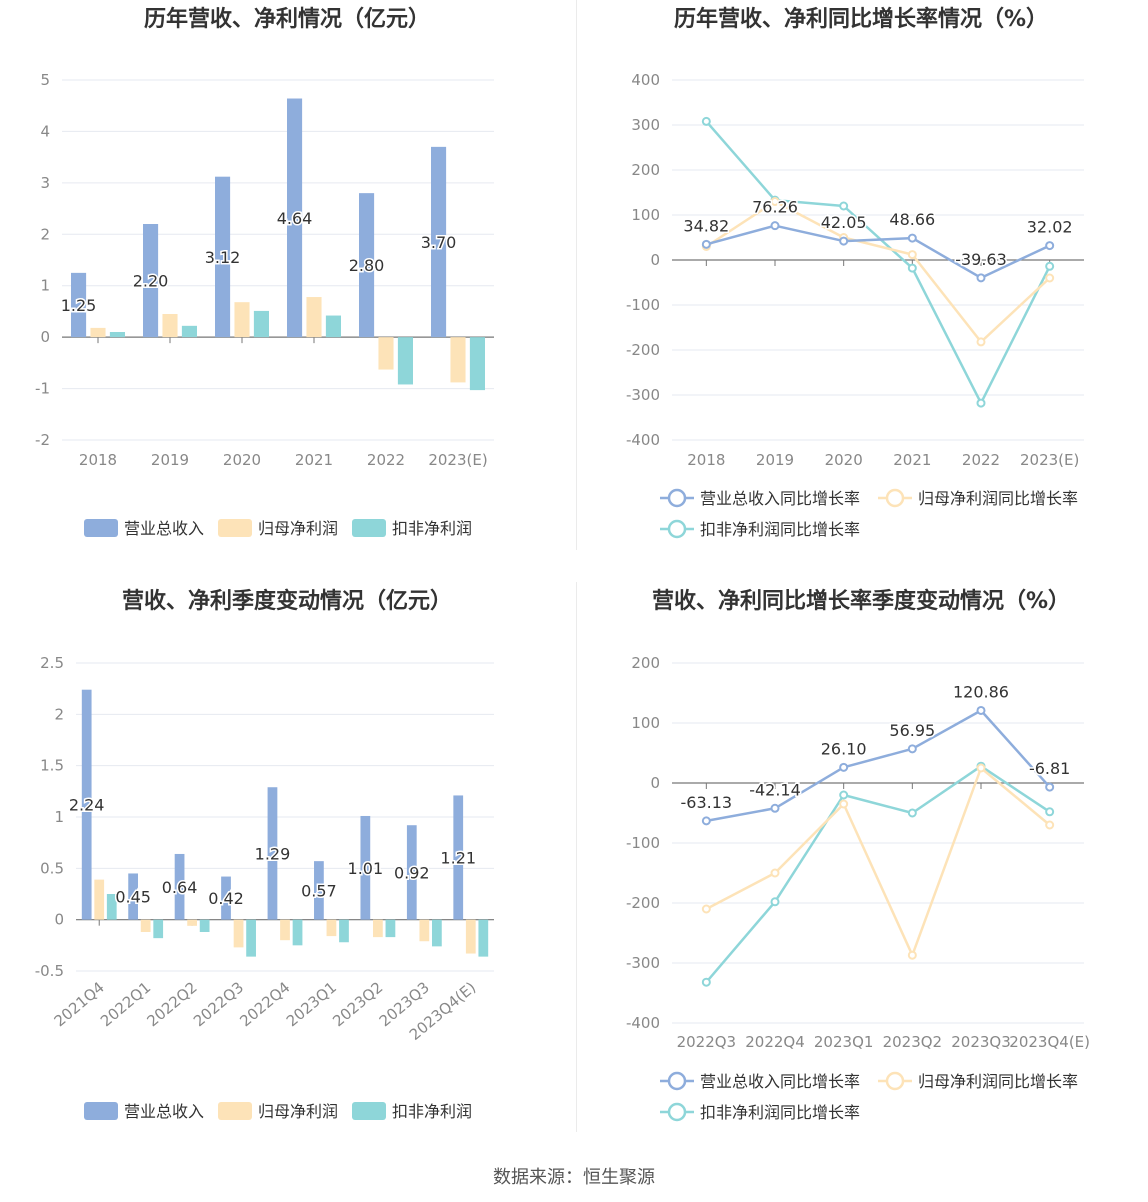 The image size is (1148, 1202). I want to click on data-label: 1.01, so click(366, 868).